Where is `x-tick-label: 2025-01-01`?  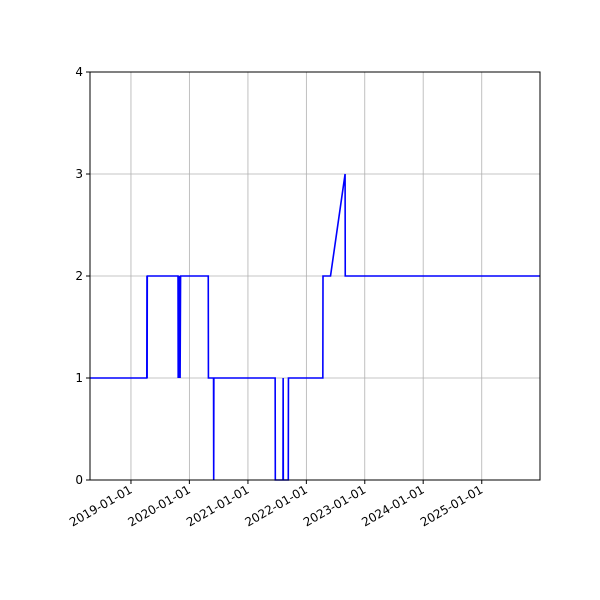 x-tick-label: 2025-01-01 is located at coordinates (451, 505).